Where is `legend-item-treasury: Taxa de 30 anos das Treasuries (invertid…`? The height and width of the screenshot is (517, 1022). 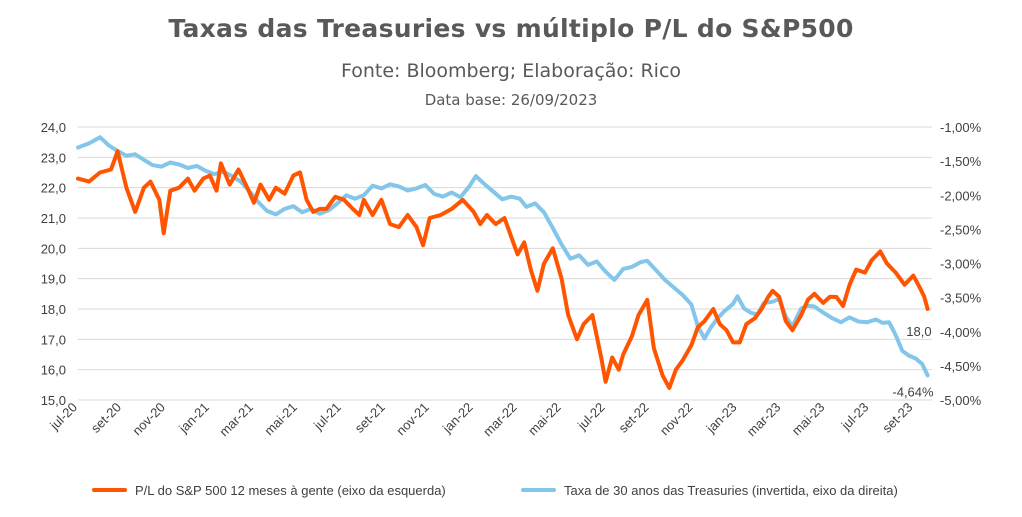 legend-item-treasury: Taxa de 30 anos das Treasuries (invertid… is located at coordinates (709, 490).